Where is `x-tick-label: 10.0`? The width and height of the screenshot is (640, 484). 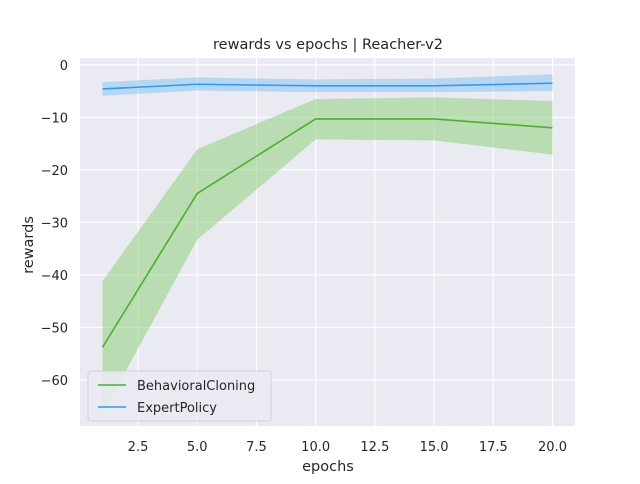
x-tick-label: 10.0 is located at coordinates (315, 447).